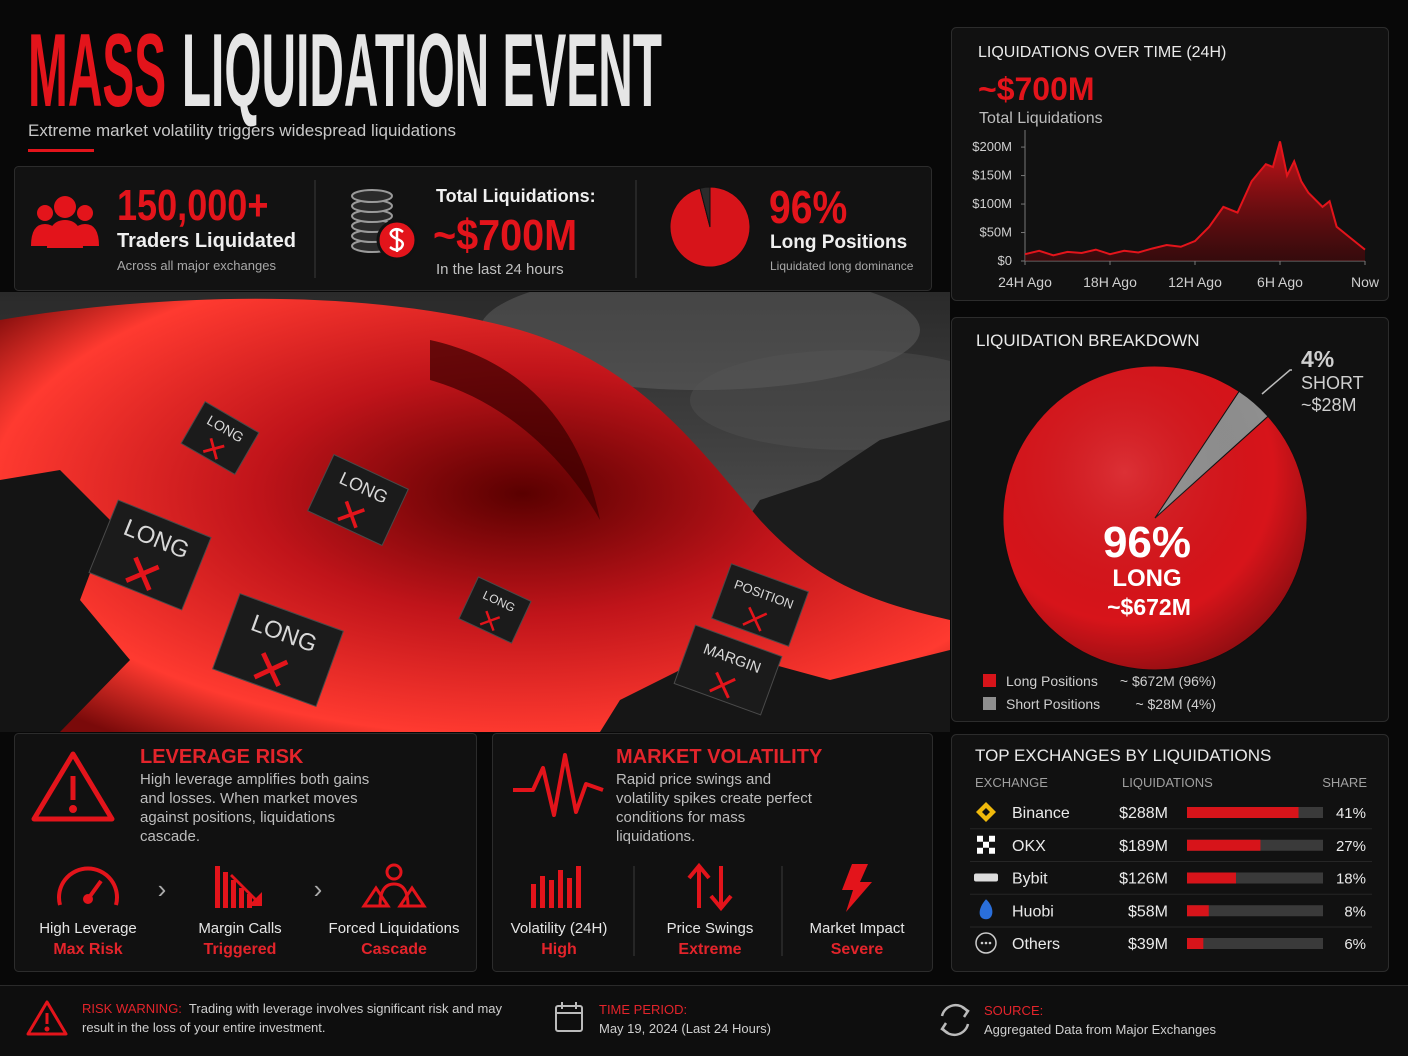 The image size is (1408, 1056). Describe the element at coordinates (1053, 704) in the screenshot. I see `legend-label: Short Positions` at that location.